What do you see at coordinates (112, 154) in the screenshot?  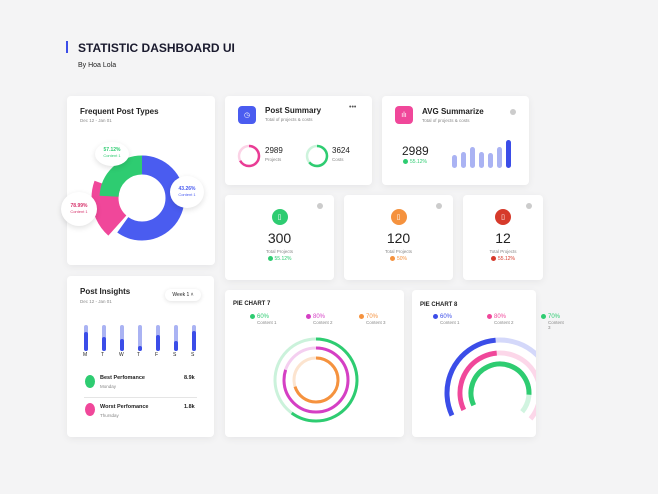 I see `label-bubble-green: 57.12% Content 1` at bounding box center [112, 154].